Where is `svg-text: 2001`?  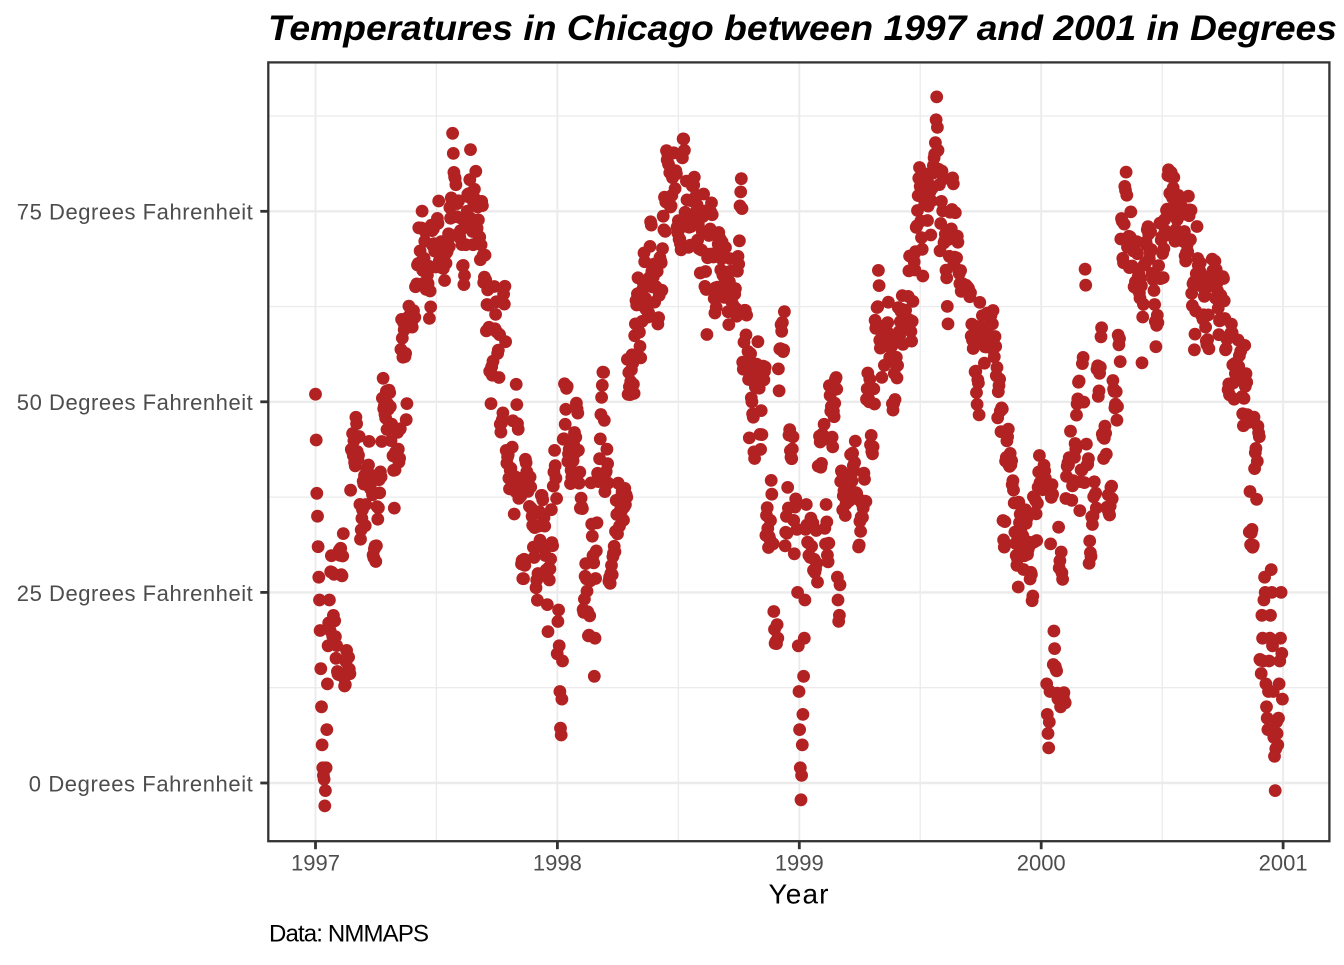
svg-text: 2001 is located at coordinates (1283, 863).